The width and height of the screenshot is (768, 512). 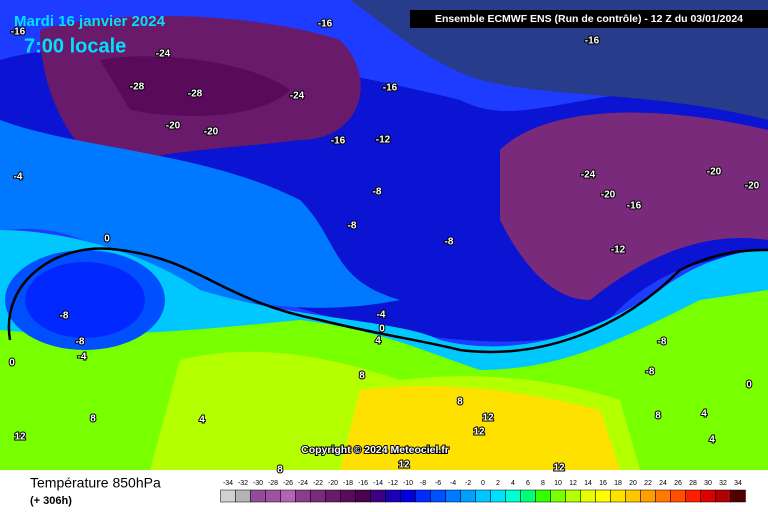 I want to click on legend-label: -14, so click(x=378, y=483).